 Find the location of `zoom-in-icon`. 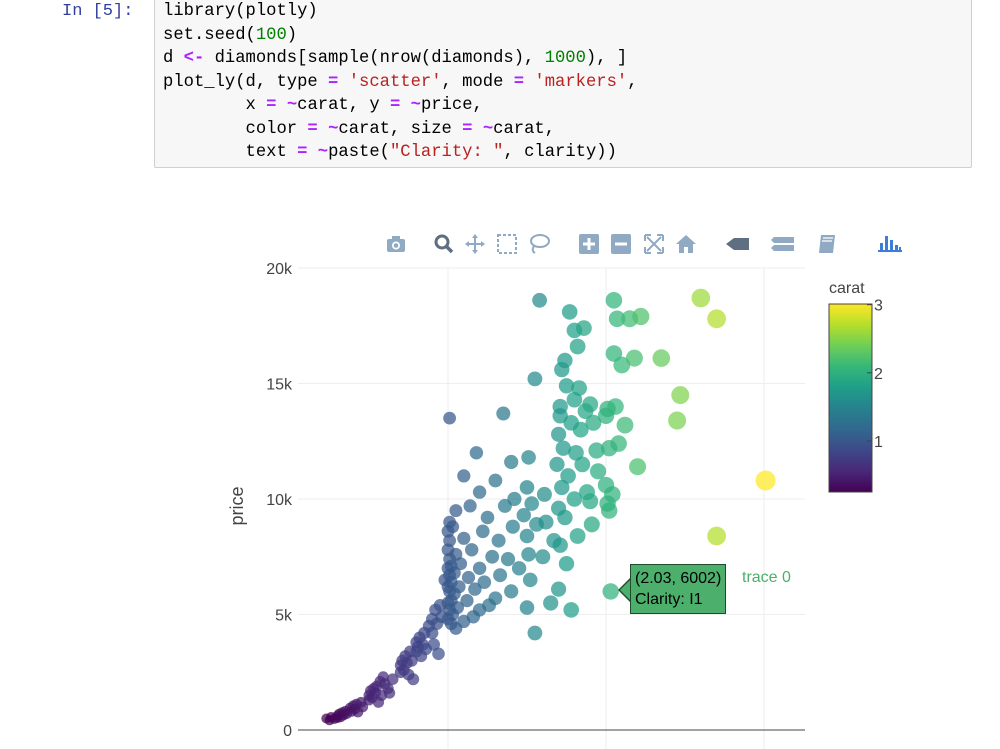

zoom-in-icon is located at coordinates (589, 244).